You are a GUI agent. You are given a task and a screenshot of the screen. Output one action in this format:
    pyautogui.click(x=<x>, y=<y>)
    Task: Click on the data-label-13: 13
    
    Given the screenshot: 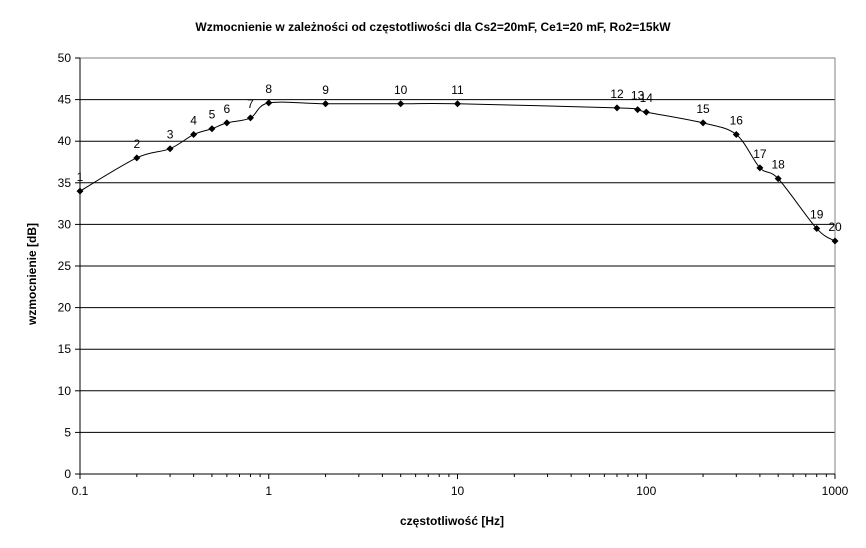 What is the action you would take?
    pyautogui.click(x=638, y=96)
    